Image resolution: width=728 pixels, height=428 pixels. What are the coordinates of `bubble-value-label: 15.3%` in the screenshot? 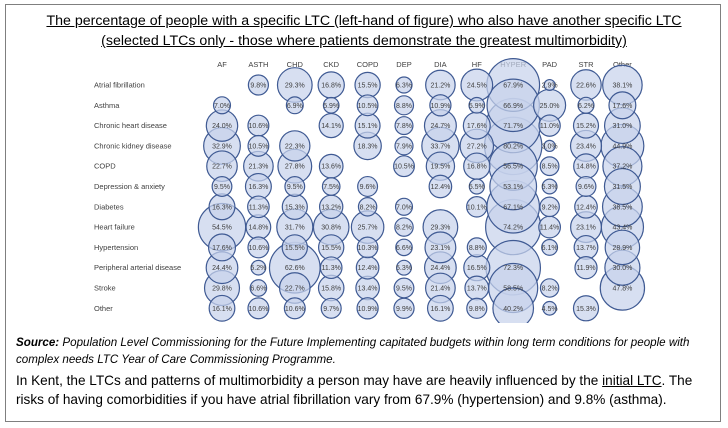 It's located at (586, 309).